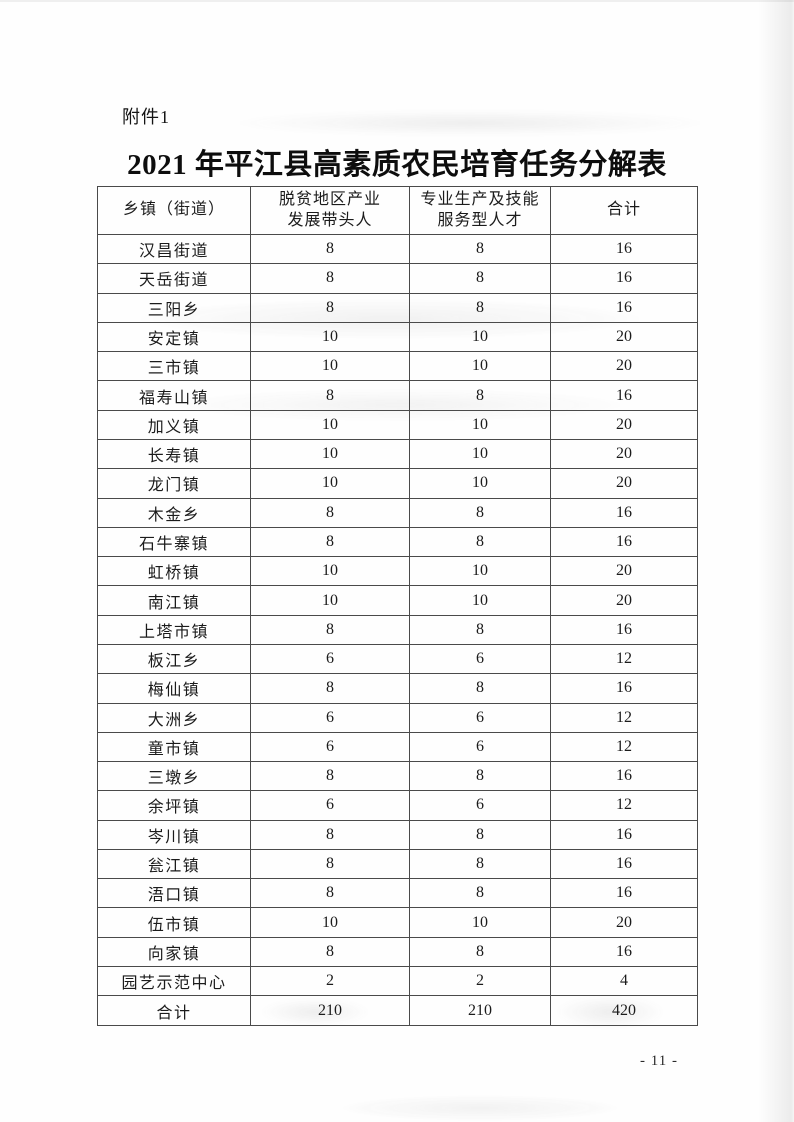  What do you see at coordinates (174, 629) in the screenshot?
I see `township-name-cell: 上塔市镇` at bounding box center [174, 629].